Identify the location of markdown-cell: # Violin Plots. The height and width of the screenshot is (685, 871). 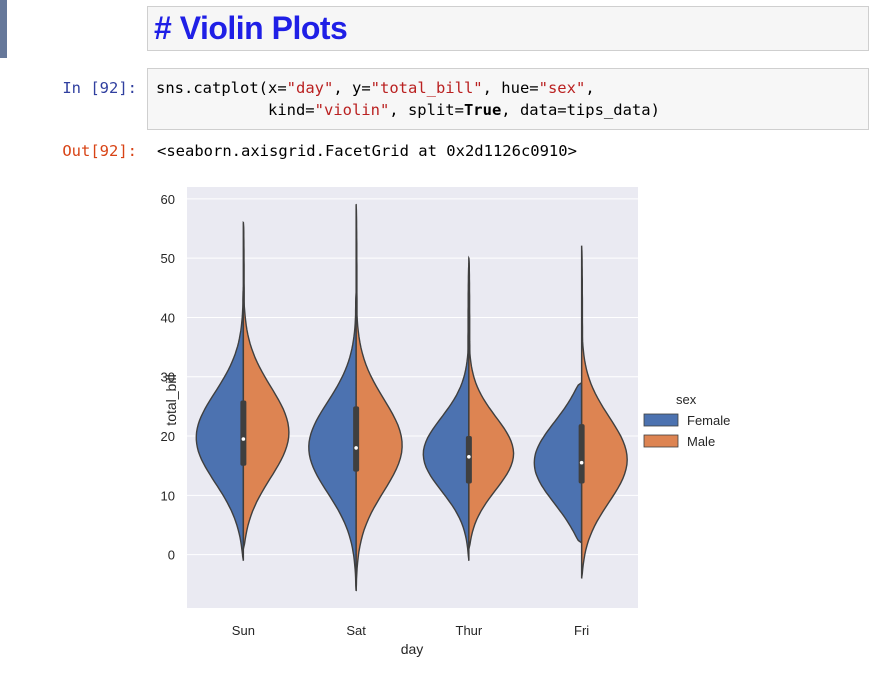
(435, 29).